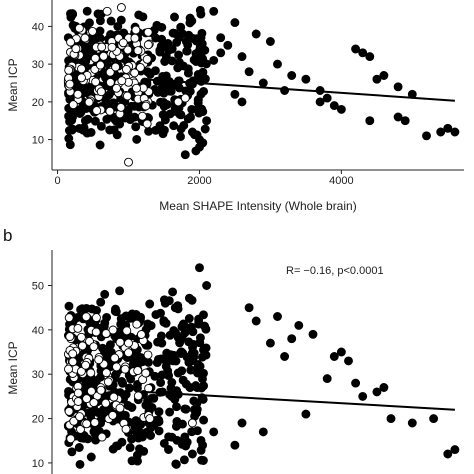 Image resolution: width=474 pixels, height=474 pixels. Describe the element at coordinates (38, 27) in the screenshot. I see `y-tick-label: 40` at that location.